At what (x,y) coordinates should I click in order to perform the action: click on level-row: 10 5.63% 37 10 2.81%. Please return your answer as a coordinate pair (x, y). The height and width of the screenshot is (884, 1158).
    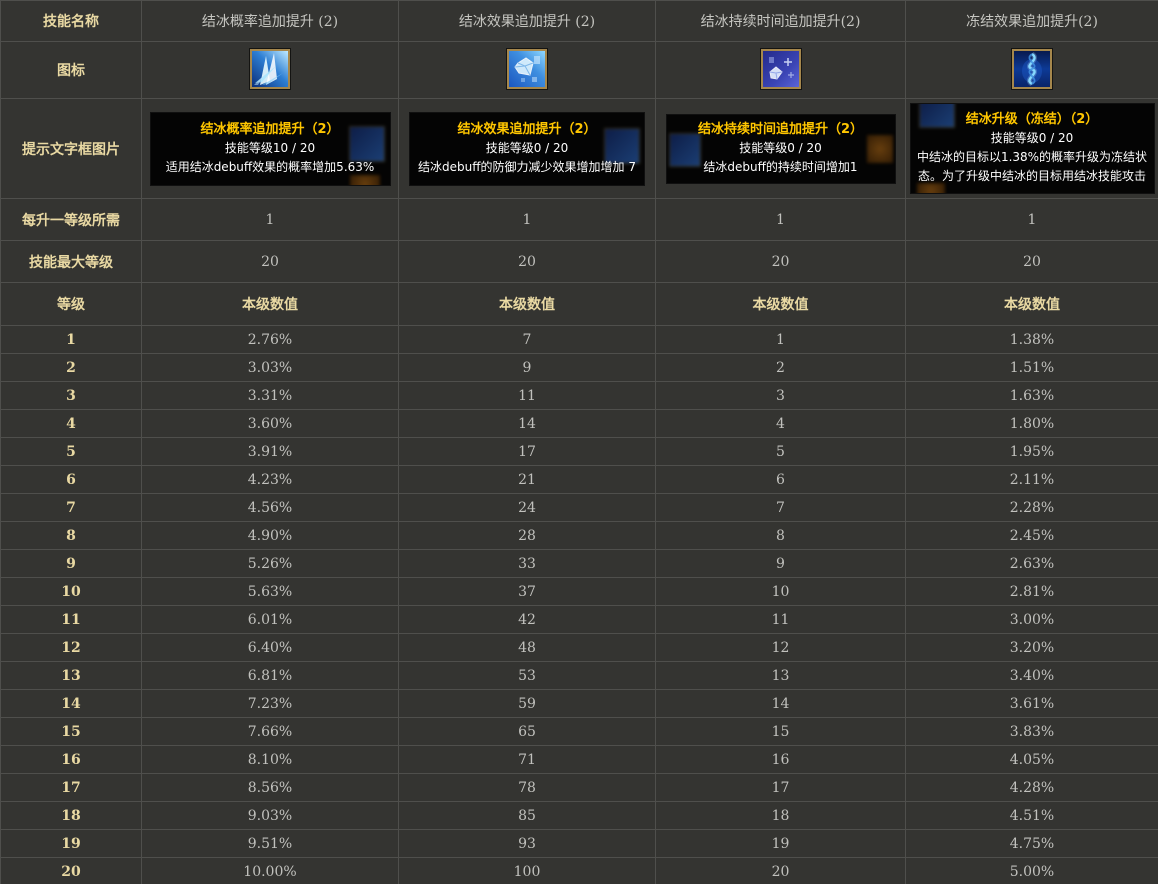
    Looking at the image, I should click on (579, 591).